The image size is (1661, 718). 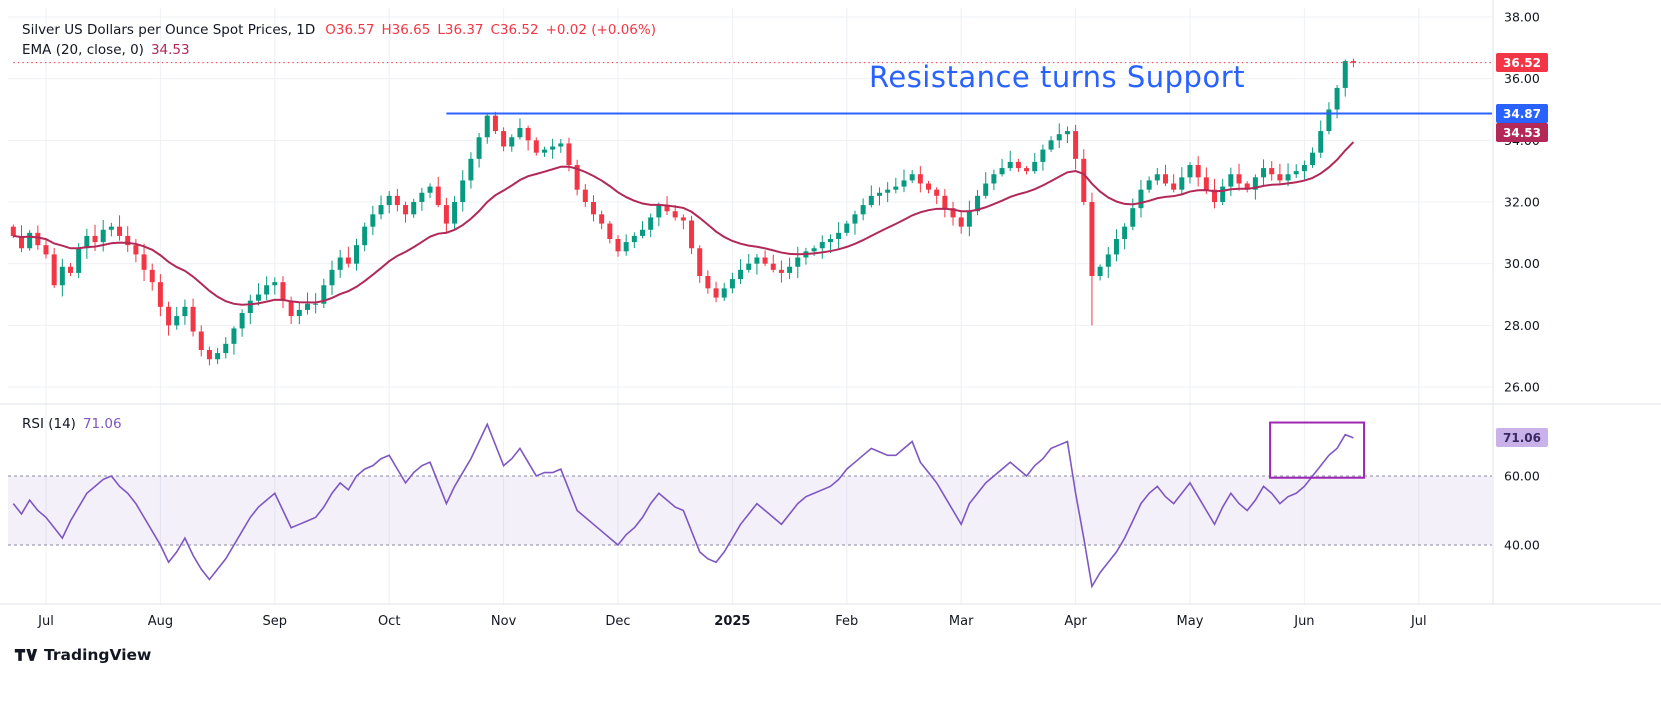 I want to click on annotation-resistance-turns-support: Resistance turns Support, so click(x=1057, y=77).